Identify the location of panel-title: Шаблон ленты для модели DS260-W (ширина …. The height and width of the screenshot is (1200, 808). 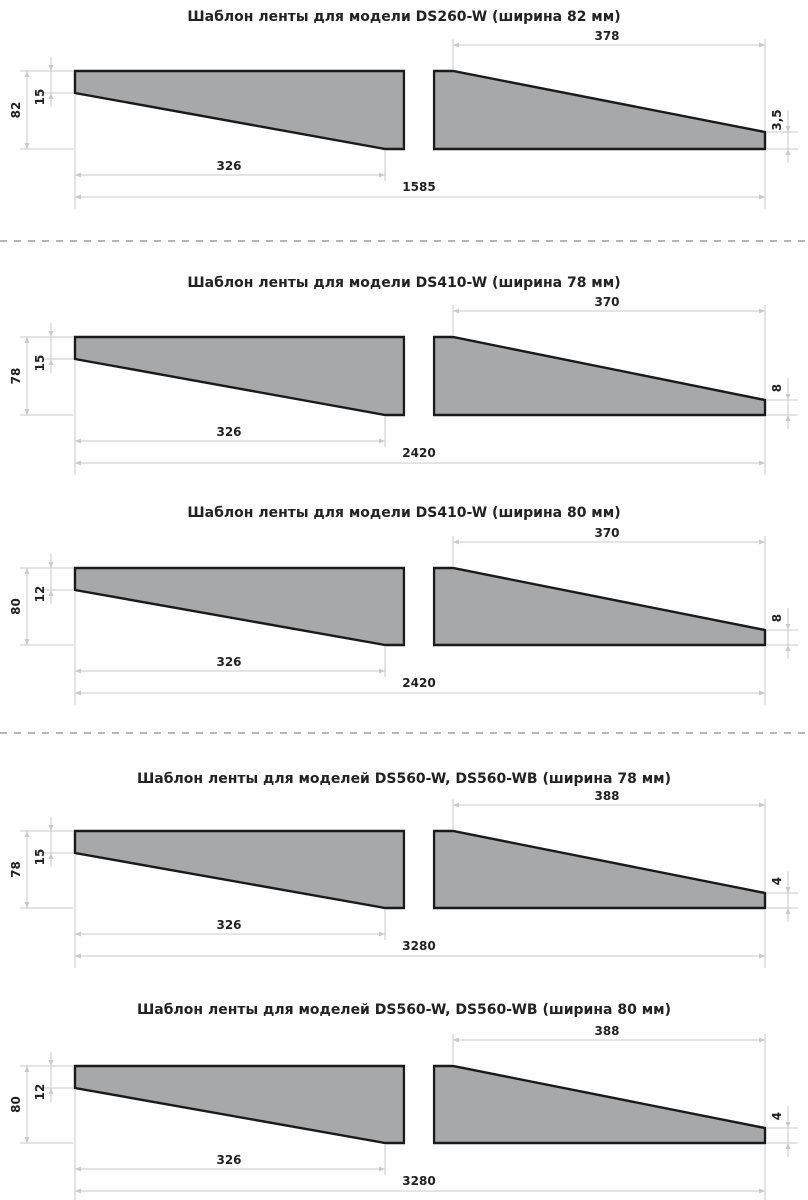
(403, 17).